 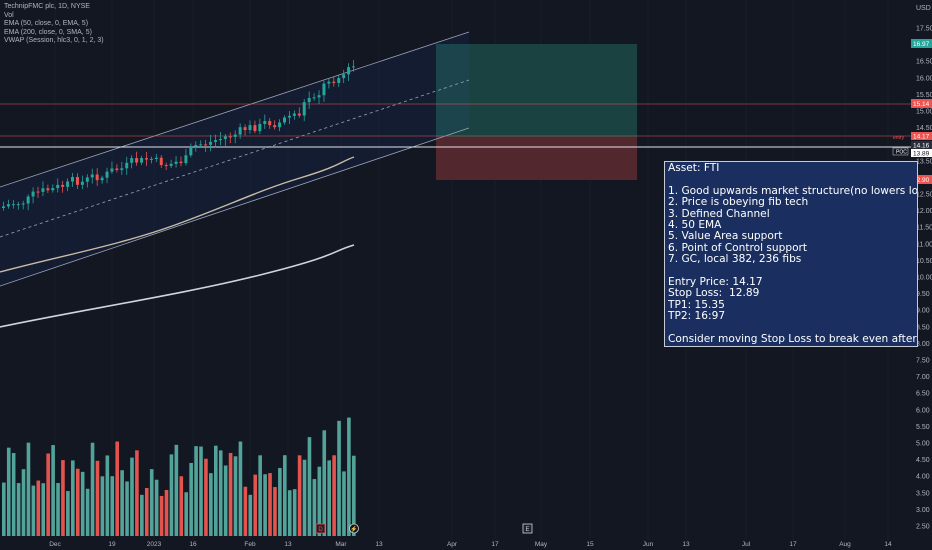 I want to click on price-tick: 11.00, so click(x=924, y=244).